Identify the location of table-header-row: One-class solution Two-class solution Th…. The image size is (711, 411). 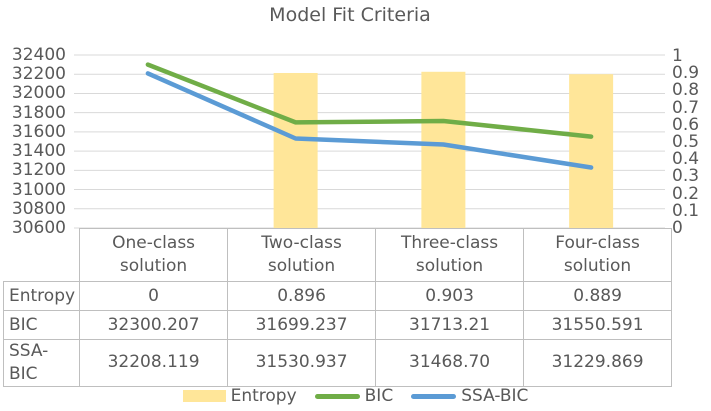
(338, 255).